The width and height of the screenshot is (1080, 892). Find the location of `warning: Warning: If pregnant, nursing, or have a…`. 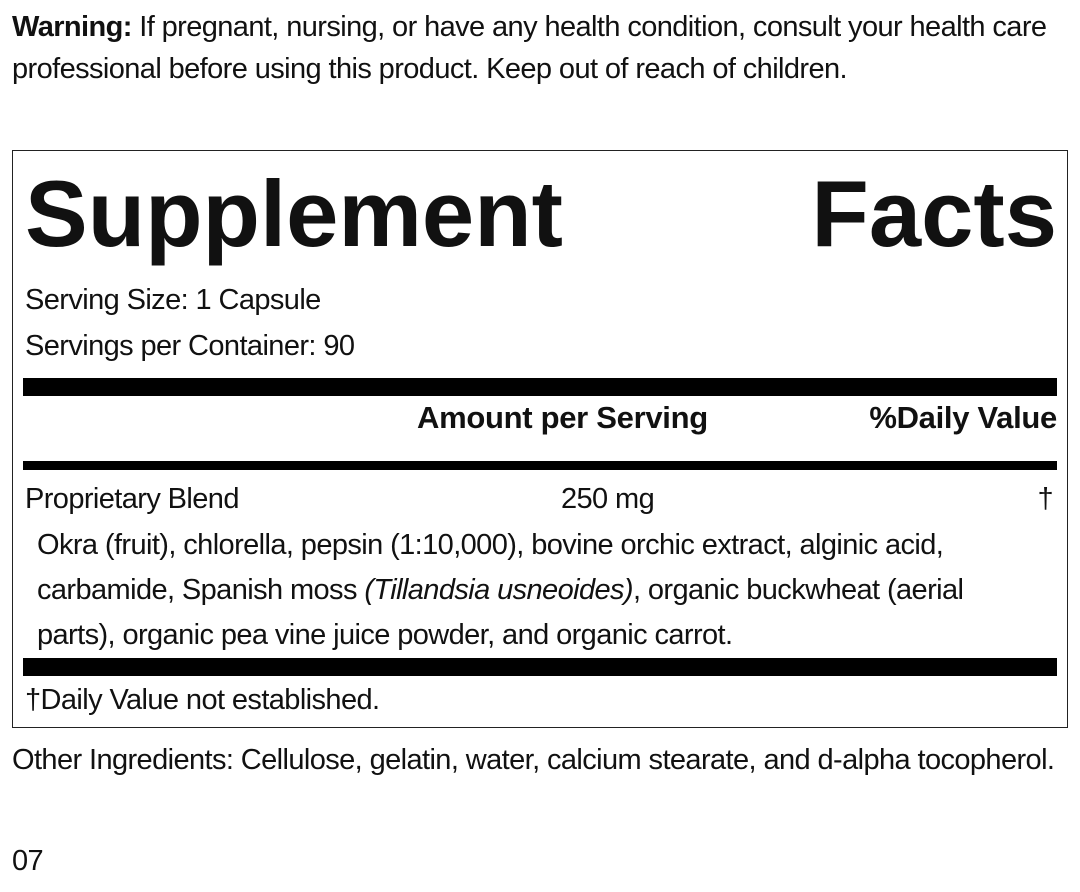

warning: Warning: If pregnant, nursing, or have a… is located at coordinates (532, 48).